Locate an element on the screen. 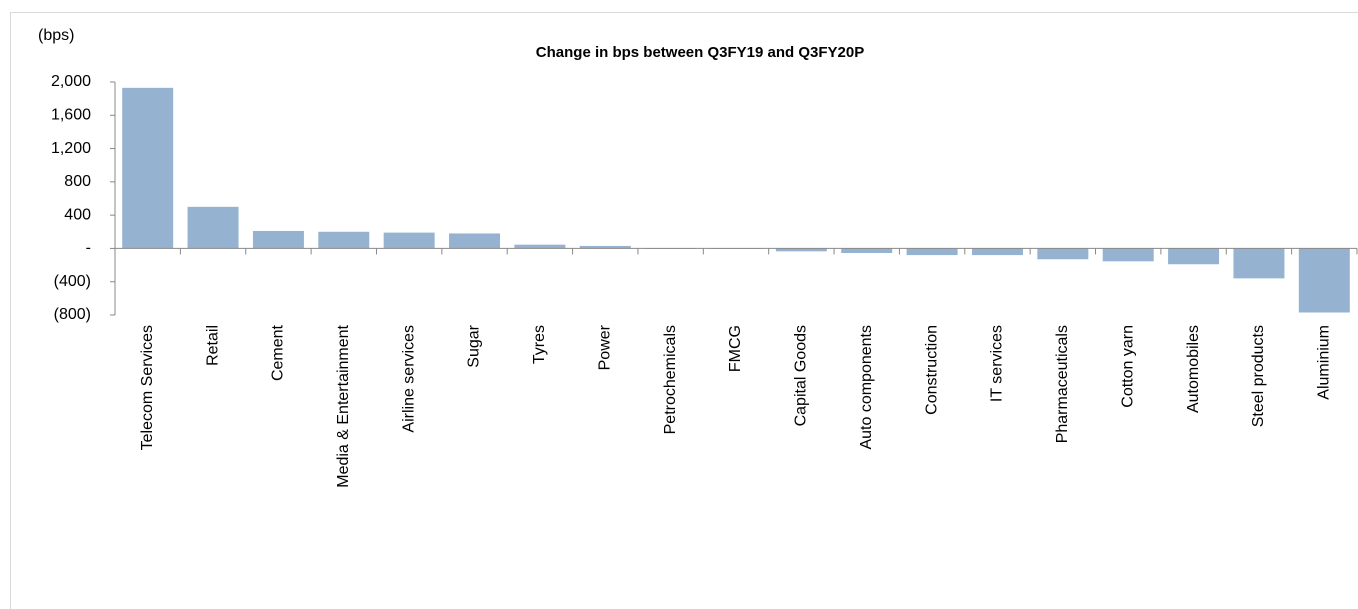 The width and height of the screenshot is (1358, 609). x-tick-label: Aluminium is located at coordinates (1324, 362).